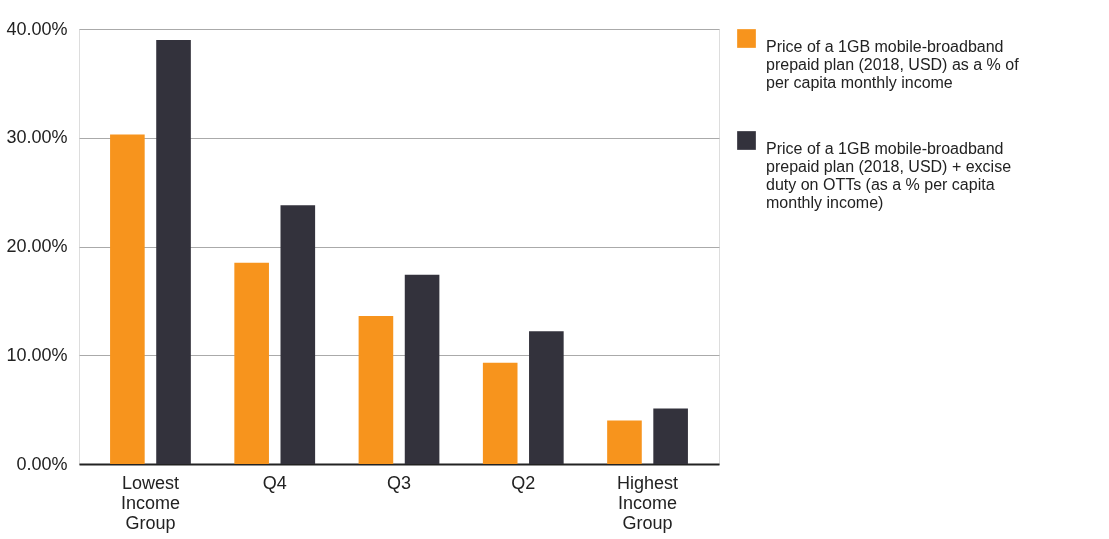 Image resolution: width=1109 pixels, height=539 pixels. Describe the element at coordinates (42, 463) in the screenshot. I see `y-tick-label: 0.00%` at that location.